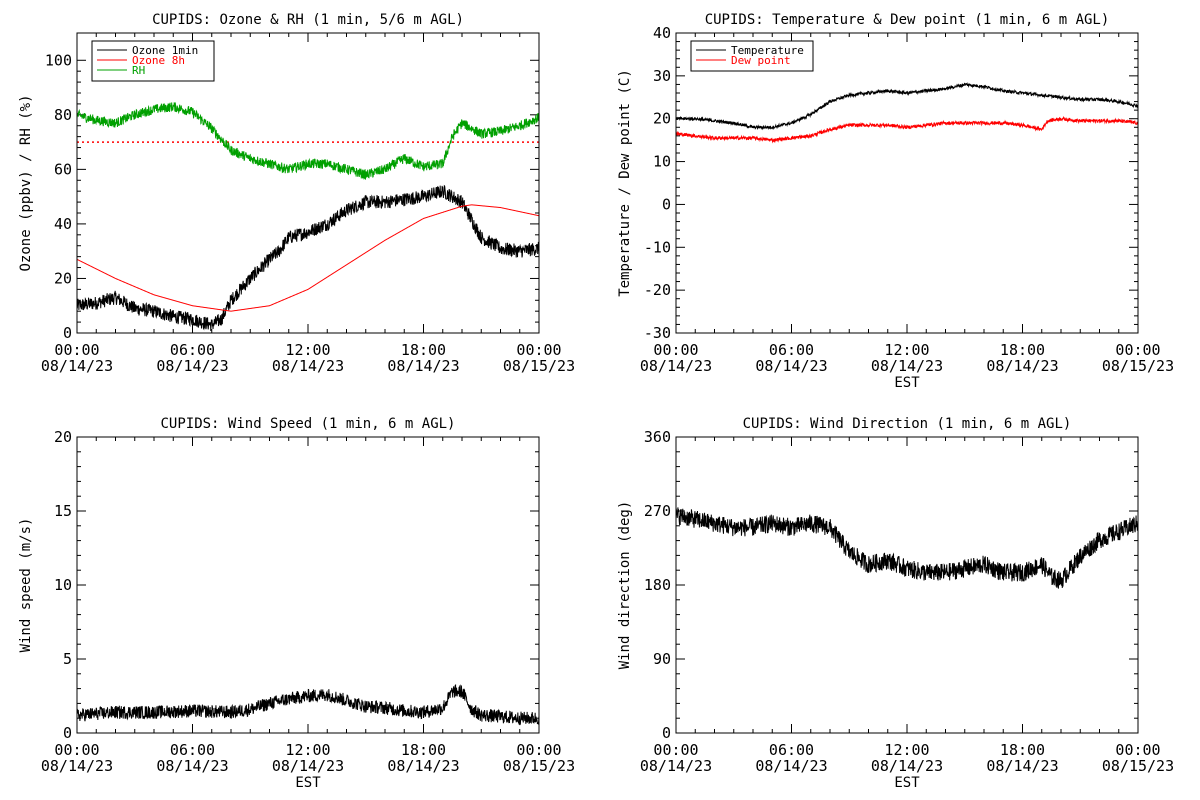 This screenshot has height=800, width=1200. I want to click on series-line-ozone-1min, so click(308, 257).